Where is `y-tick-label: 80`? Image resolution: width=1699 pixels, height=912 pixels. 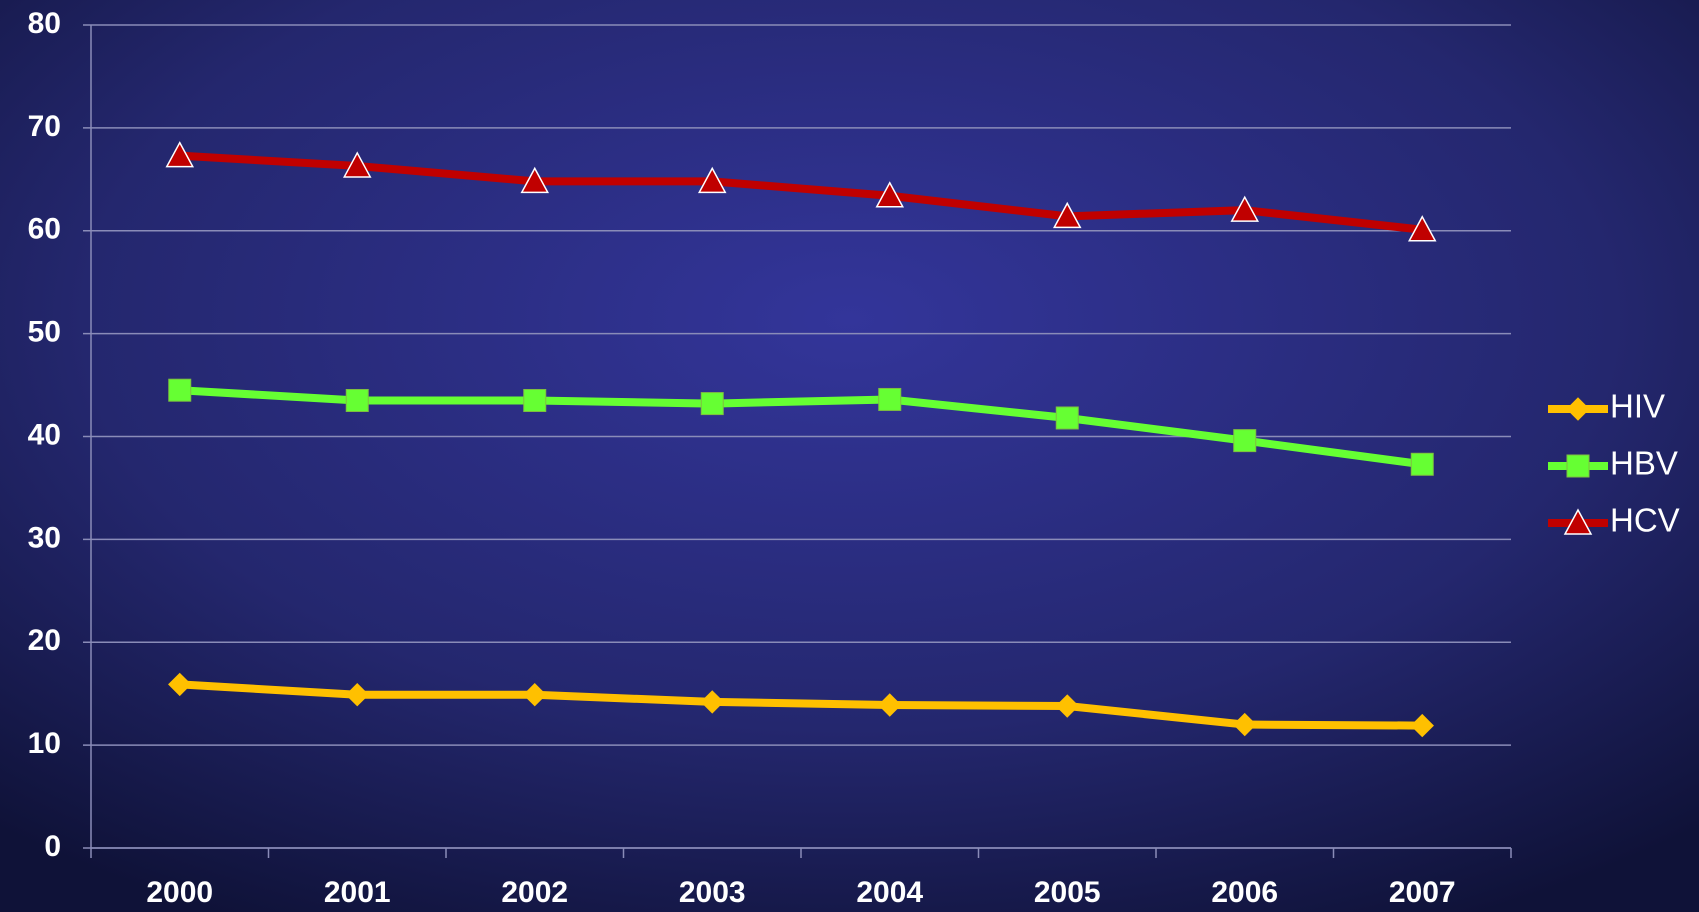
y-tick-label: 80 is located at coordinates (44, 23).